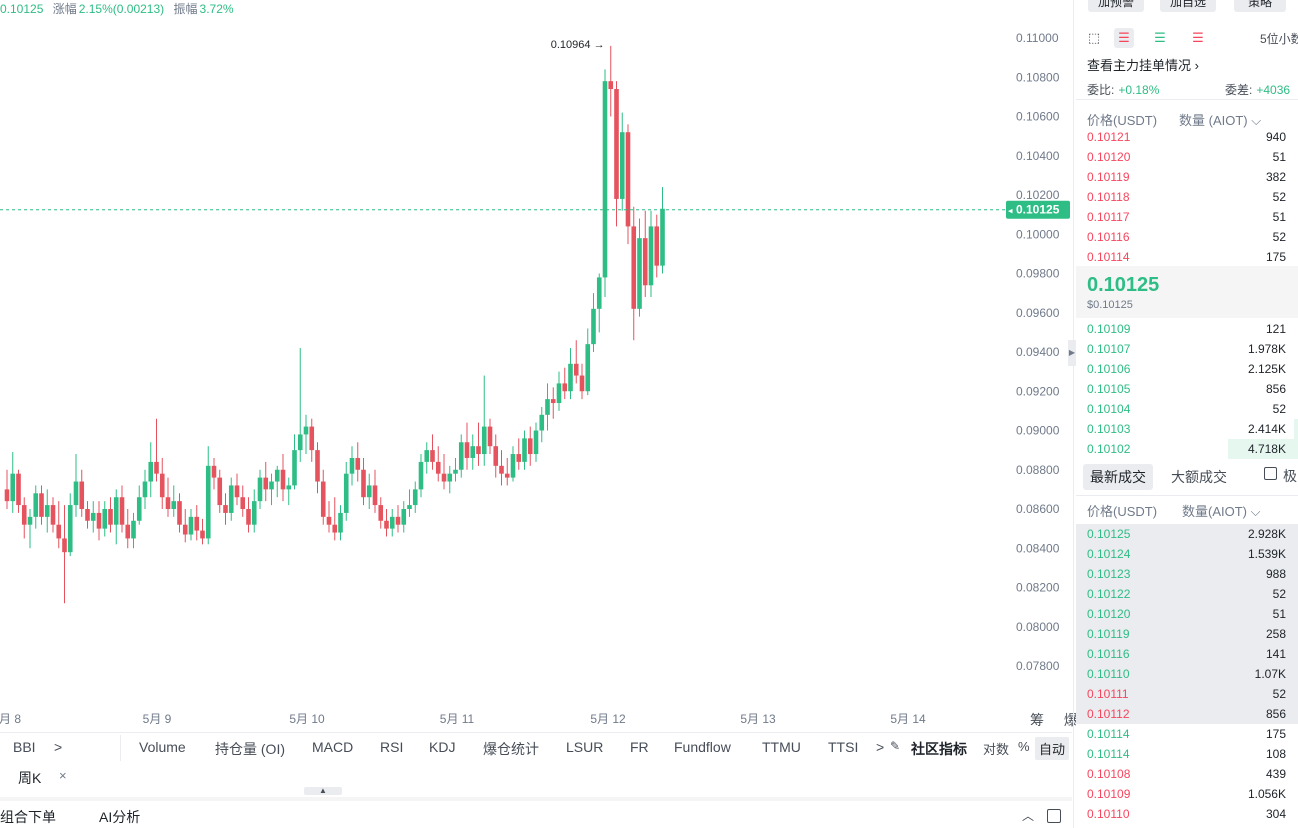 Image resolution: width=1298 pixels, height=828 pixels. Describe the element at coordinates (639, 747) in the screenshot. I see `indicator-fr: FR` at that location.